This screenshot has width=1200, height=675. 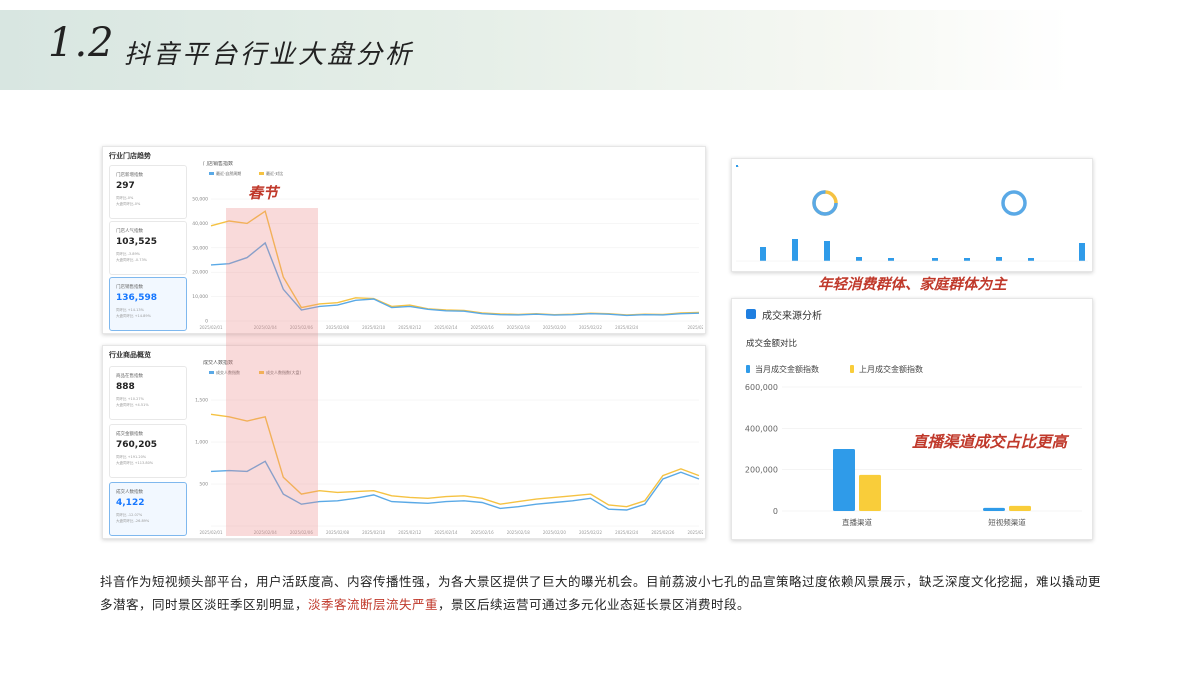 I want to click on caption-text-2: ，景区后续运营可通过多元化业态延长景区消费时段。, so click(x=594, y=604).